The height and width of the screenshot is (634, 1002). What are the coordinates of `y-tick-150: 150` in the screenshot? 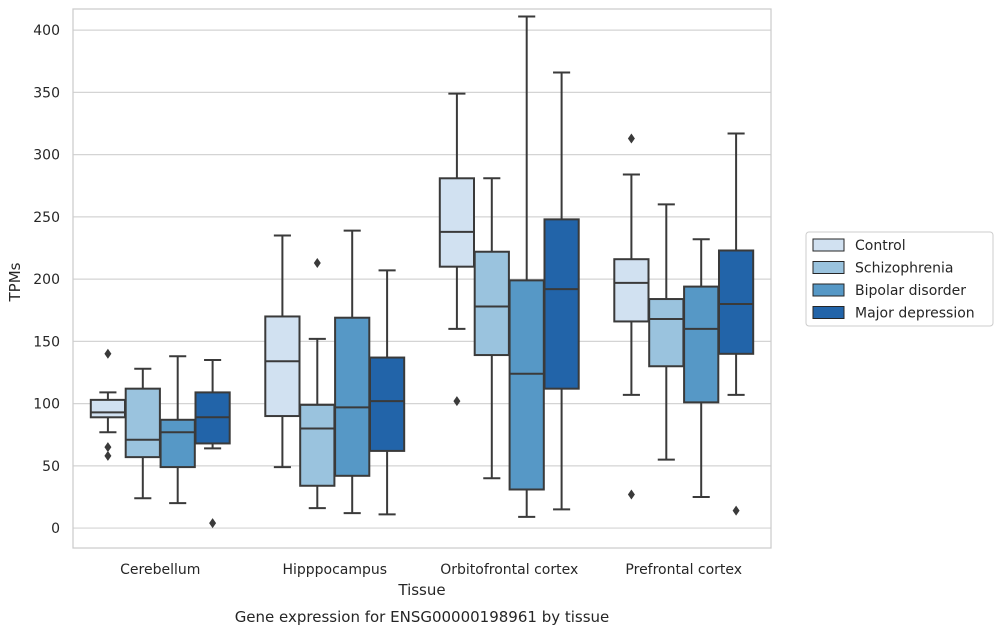 It's located at (46, 342).